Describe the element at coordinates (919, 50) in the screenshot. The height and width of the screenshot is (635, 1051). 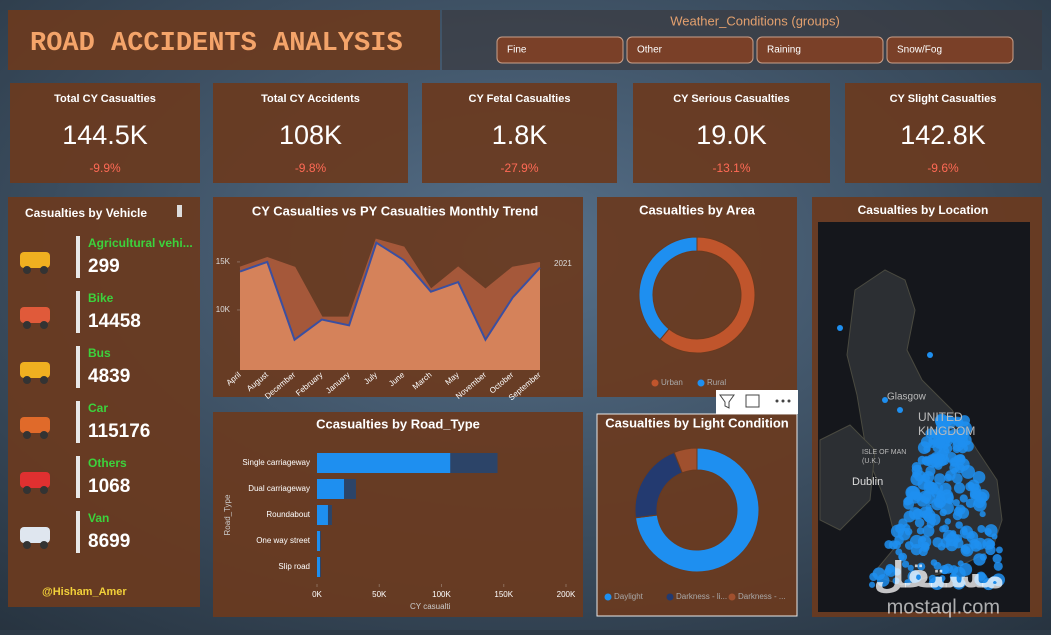
I see `slicer-option: Snow/Fog` at that location.